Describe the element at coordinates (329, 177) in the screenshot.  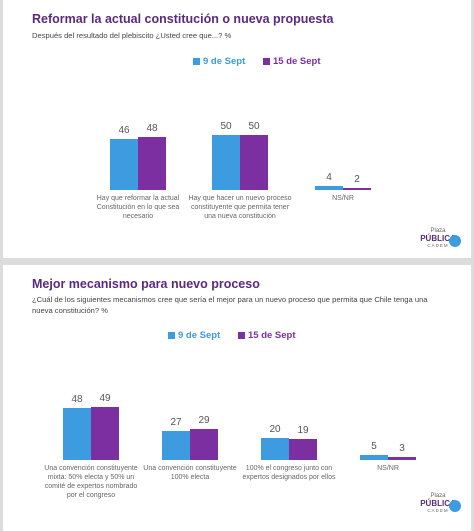
I see `value-label: 4` at that location.